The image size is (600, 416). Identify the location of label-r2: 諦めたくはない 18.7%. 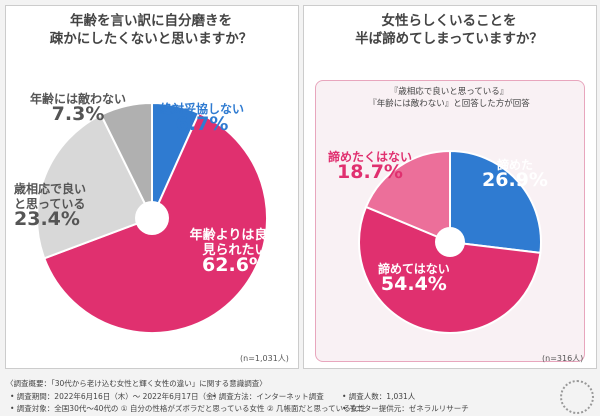
(370, 166).